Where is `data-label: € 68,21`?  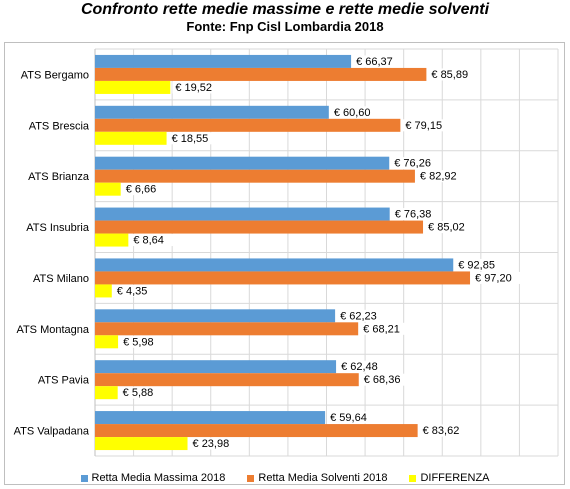
data-label: € 68,21 is located at coordinates (381, 329).